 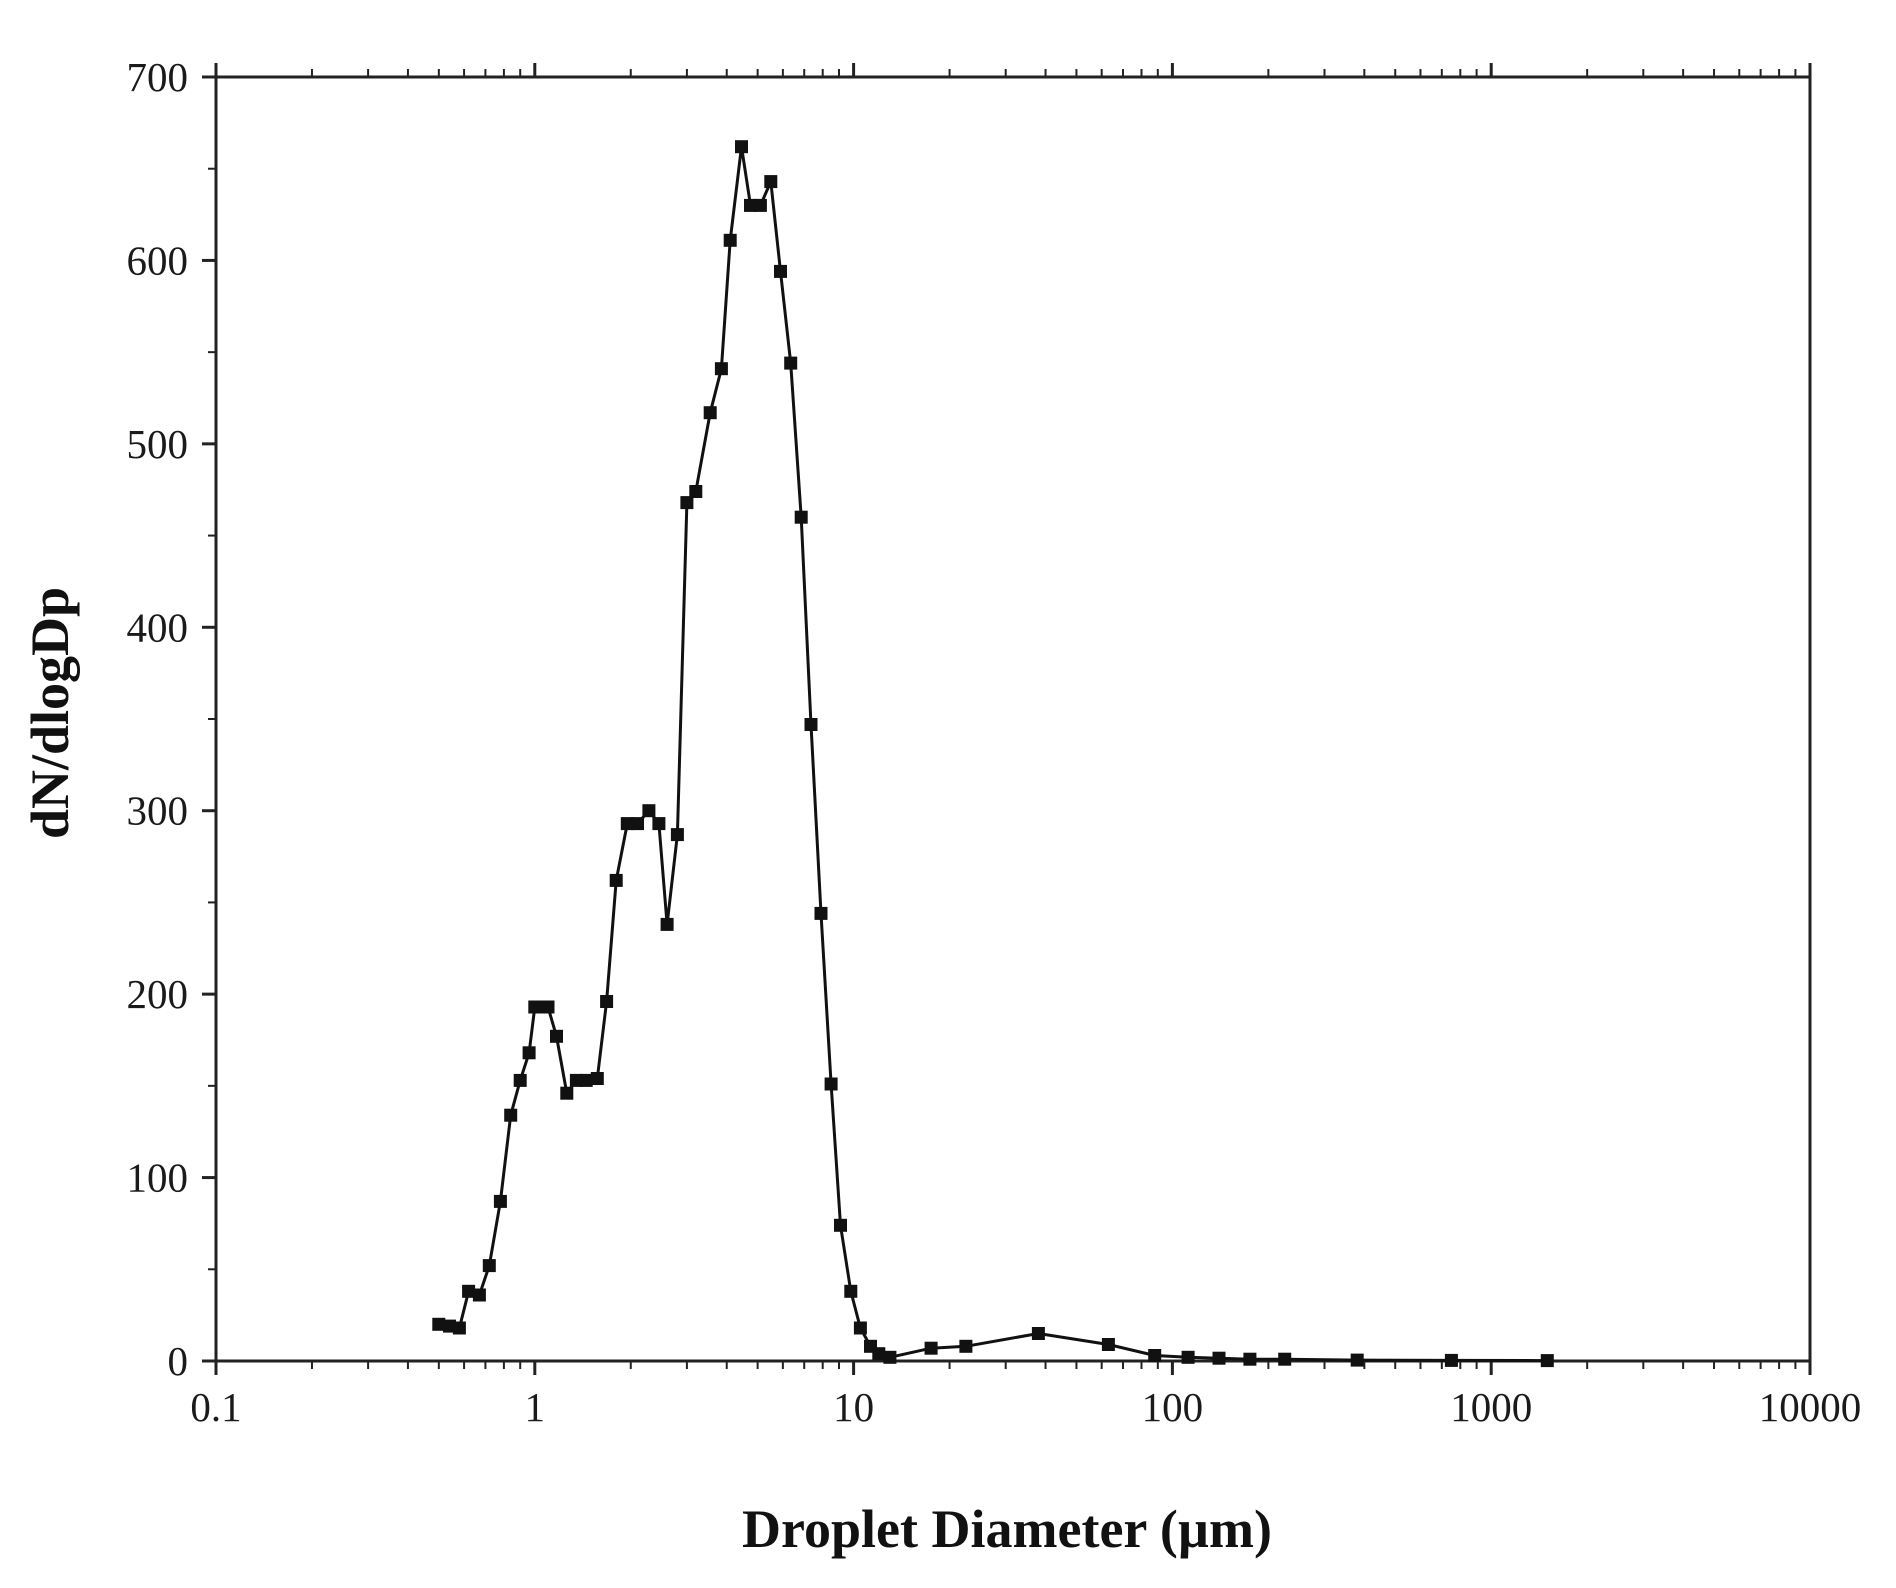 What do you see at coordinates (158, 627) in the screenshot?
I see `y-tick-label: 400` at bounding box center [158, 627].